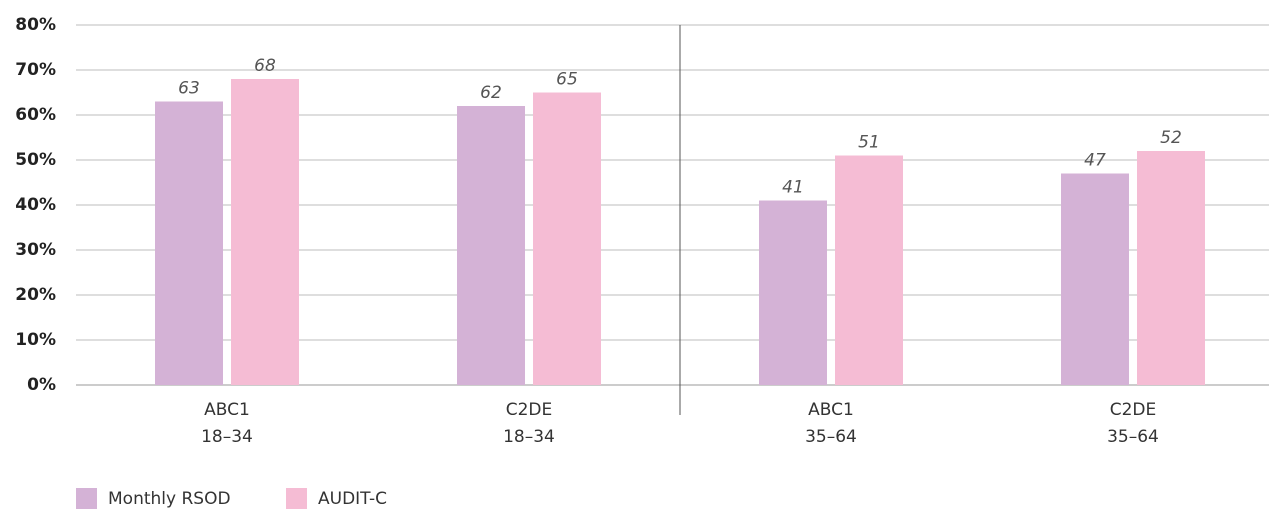  Describe the element at coordinates (41, 385) in the screenshot. I see `y-tick-label: 0%` at that location.